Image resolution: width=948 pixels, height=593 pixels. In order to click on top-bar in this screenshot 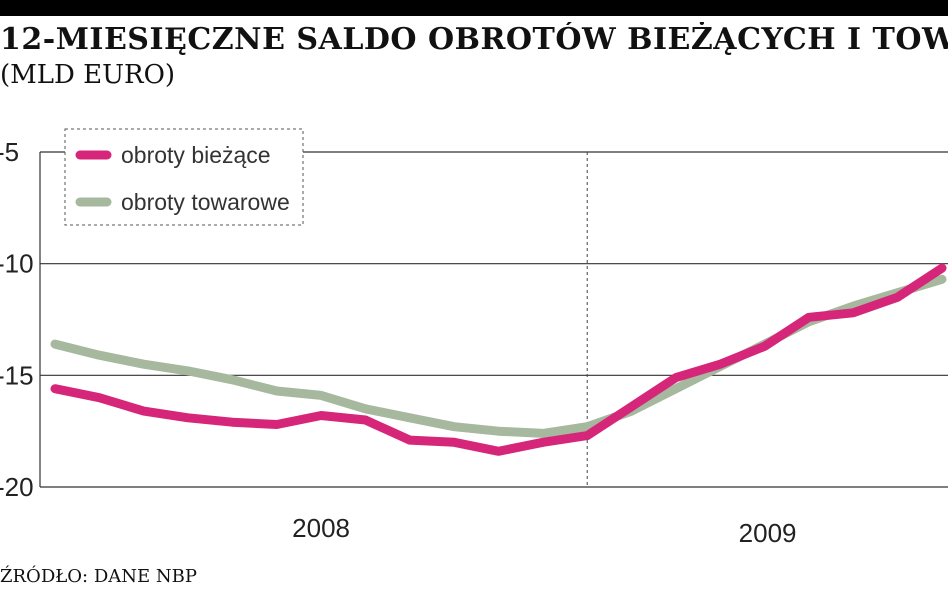, I will do `click(474, 8)`.